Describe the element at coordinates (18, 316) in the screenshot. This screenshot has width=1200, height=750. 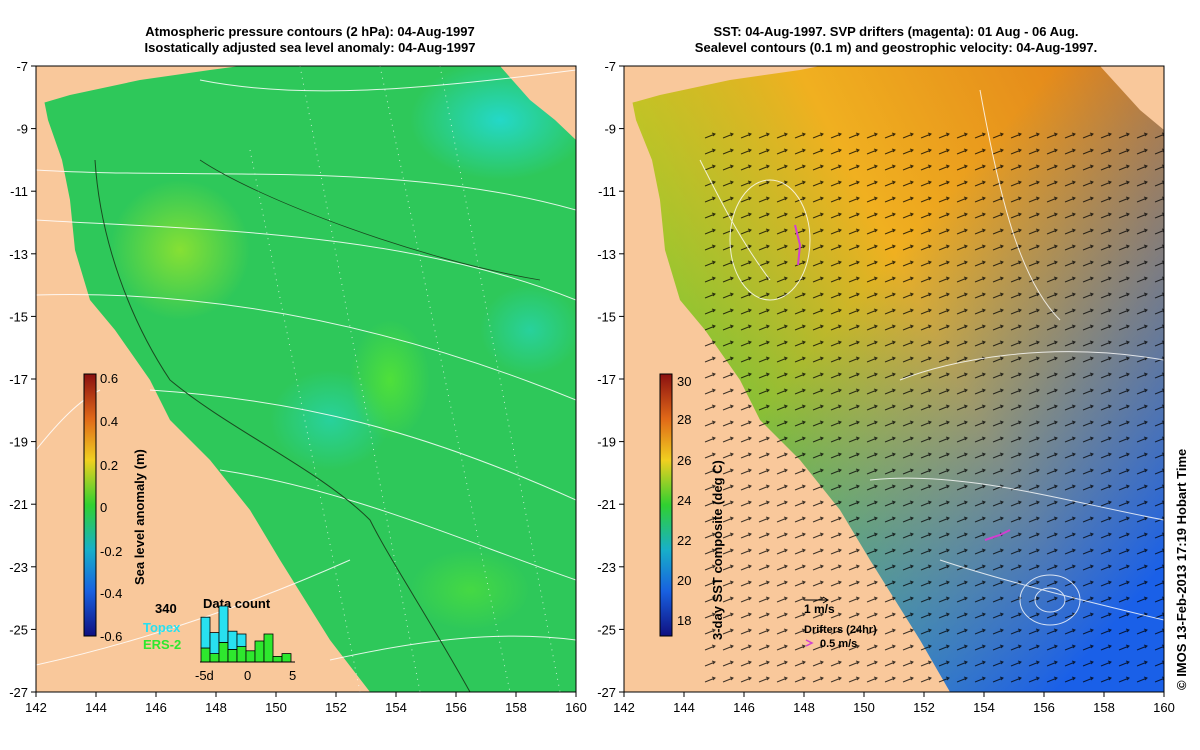
I see `left-y-tick-label: -15` at that location.